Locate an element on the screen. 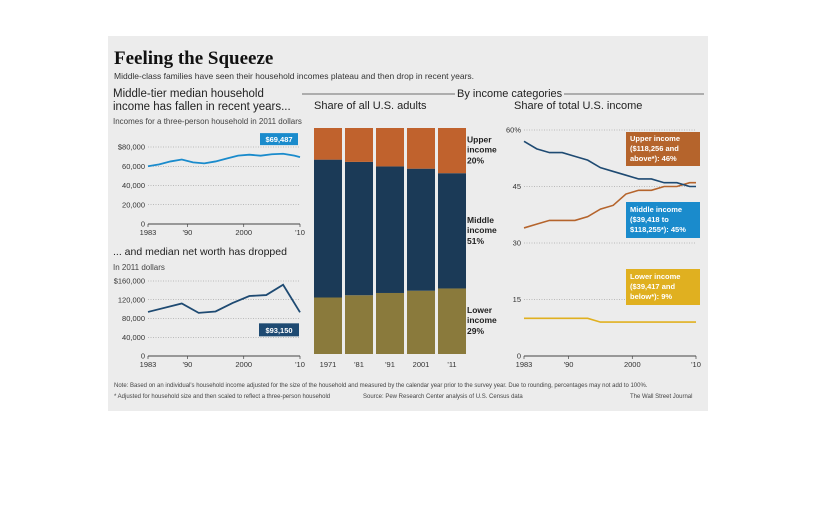 This screenshot has height=506, width=816. income-x-tick-label: 2000 is located at coordinates (243, 232).